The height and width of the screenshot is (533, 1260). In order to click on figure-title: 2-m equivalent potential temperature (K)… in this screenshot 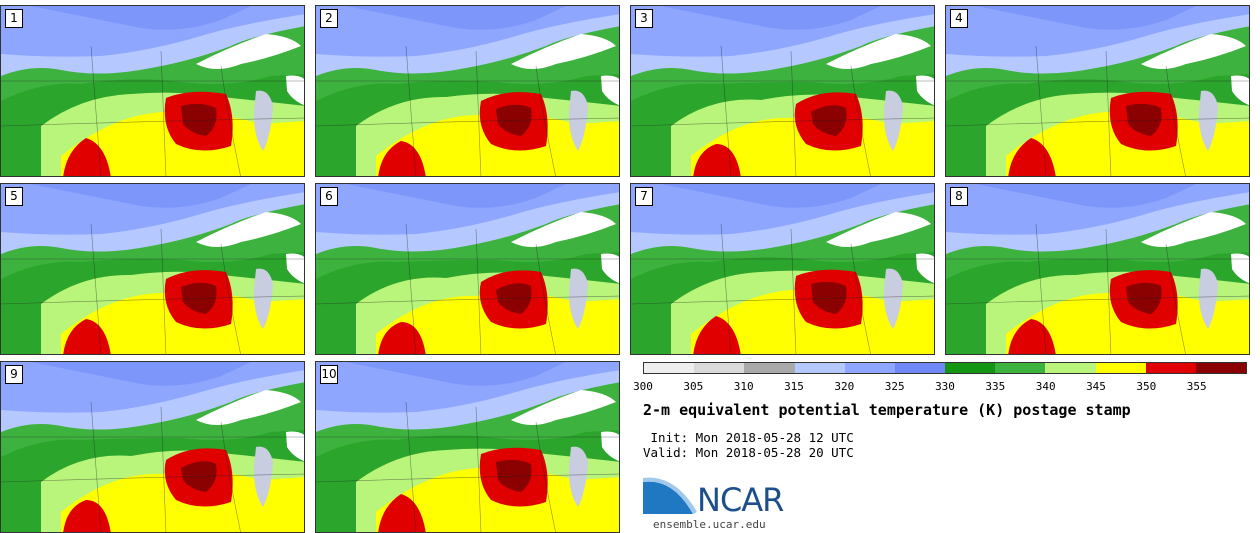, I will do `click(887, 410)`.